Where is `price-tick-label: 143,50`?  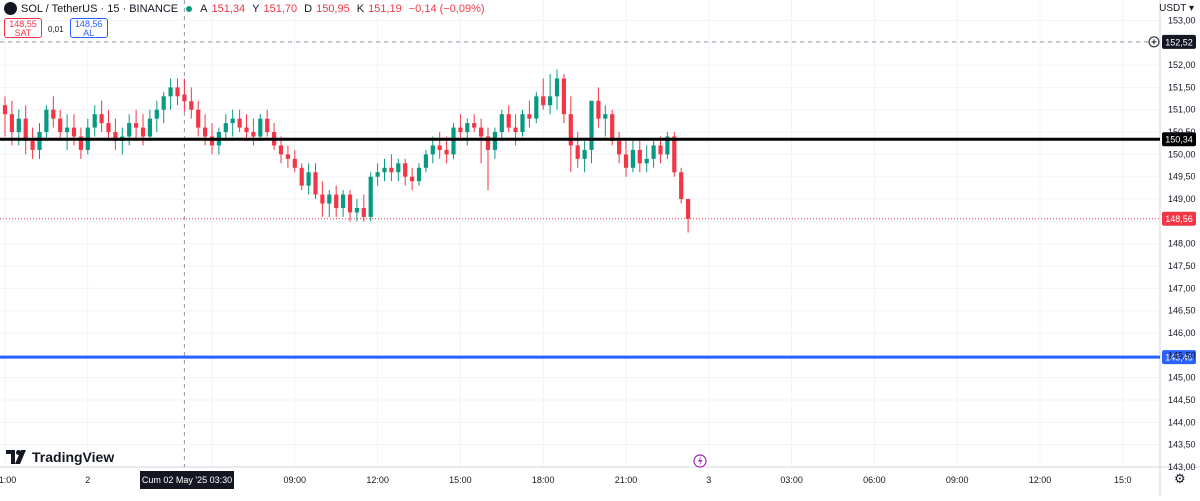
price-tick-label: 143,50 is located at coordinates (1182, 445).